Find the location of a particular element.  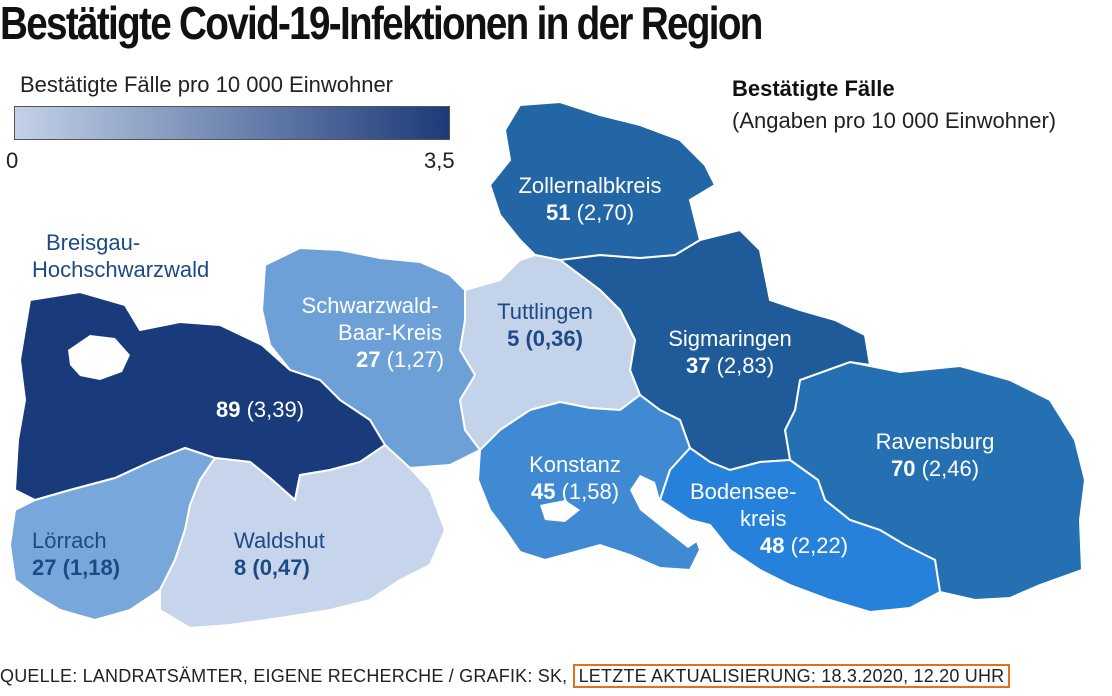

region-name: Zollernalbkreis is located at coordinates (590, 185).